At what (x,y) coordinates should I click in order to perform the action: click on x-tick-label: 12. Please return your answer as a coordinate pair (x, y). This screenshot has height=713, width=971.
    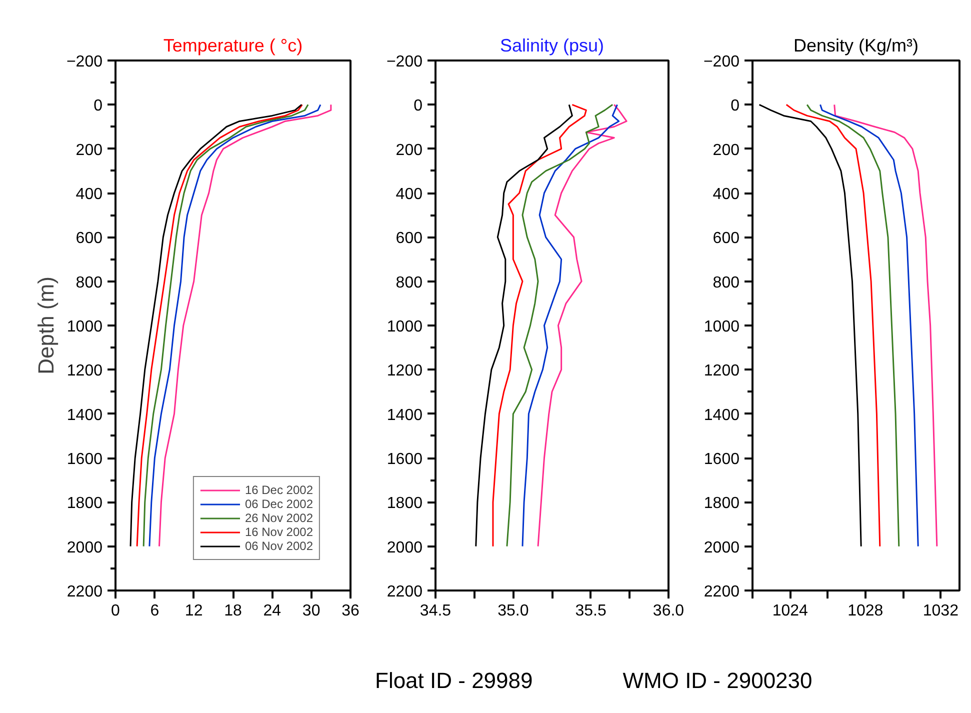
    Looking at the image, I should click on (193, 611).